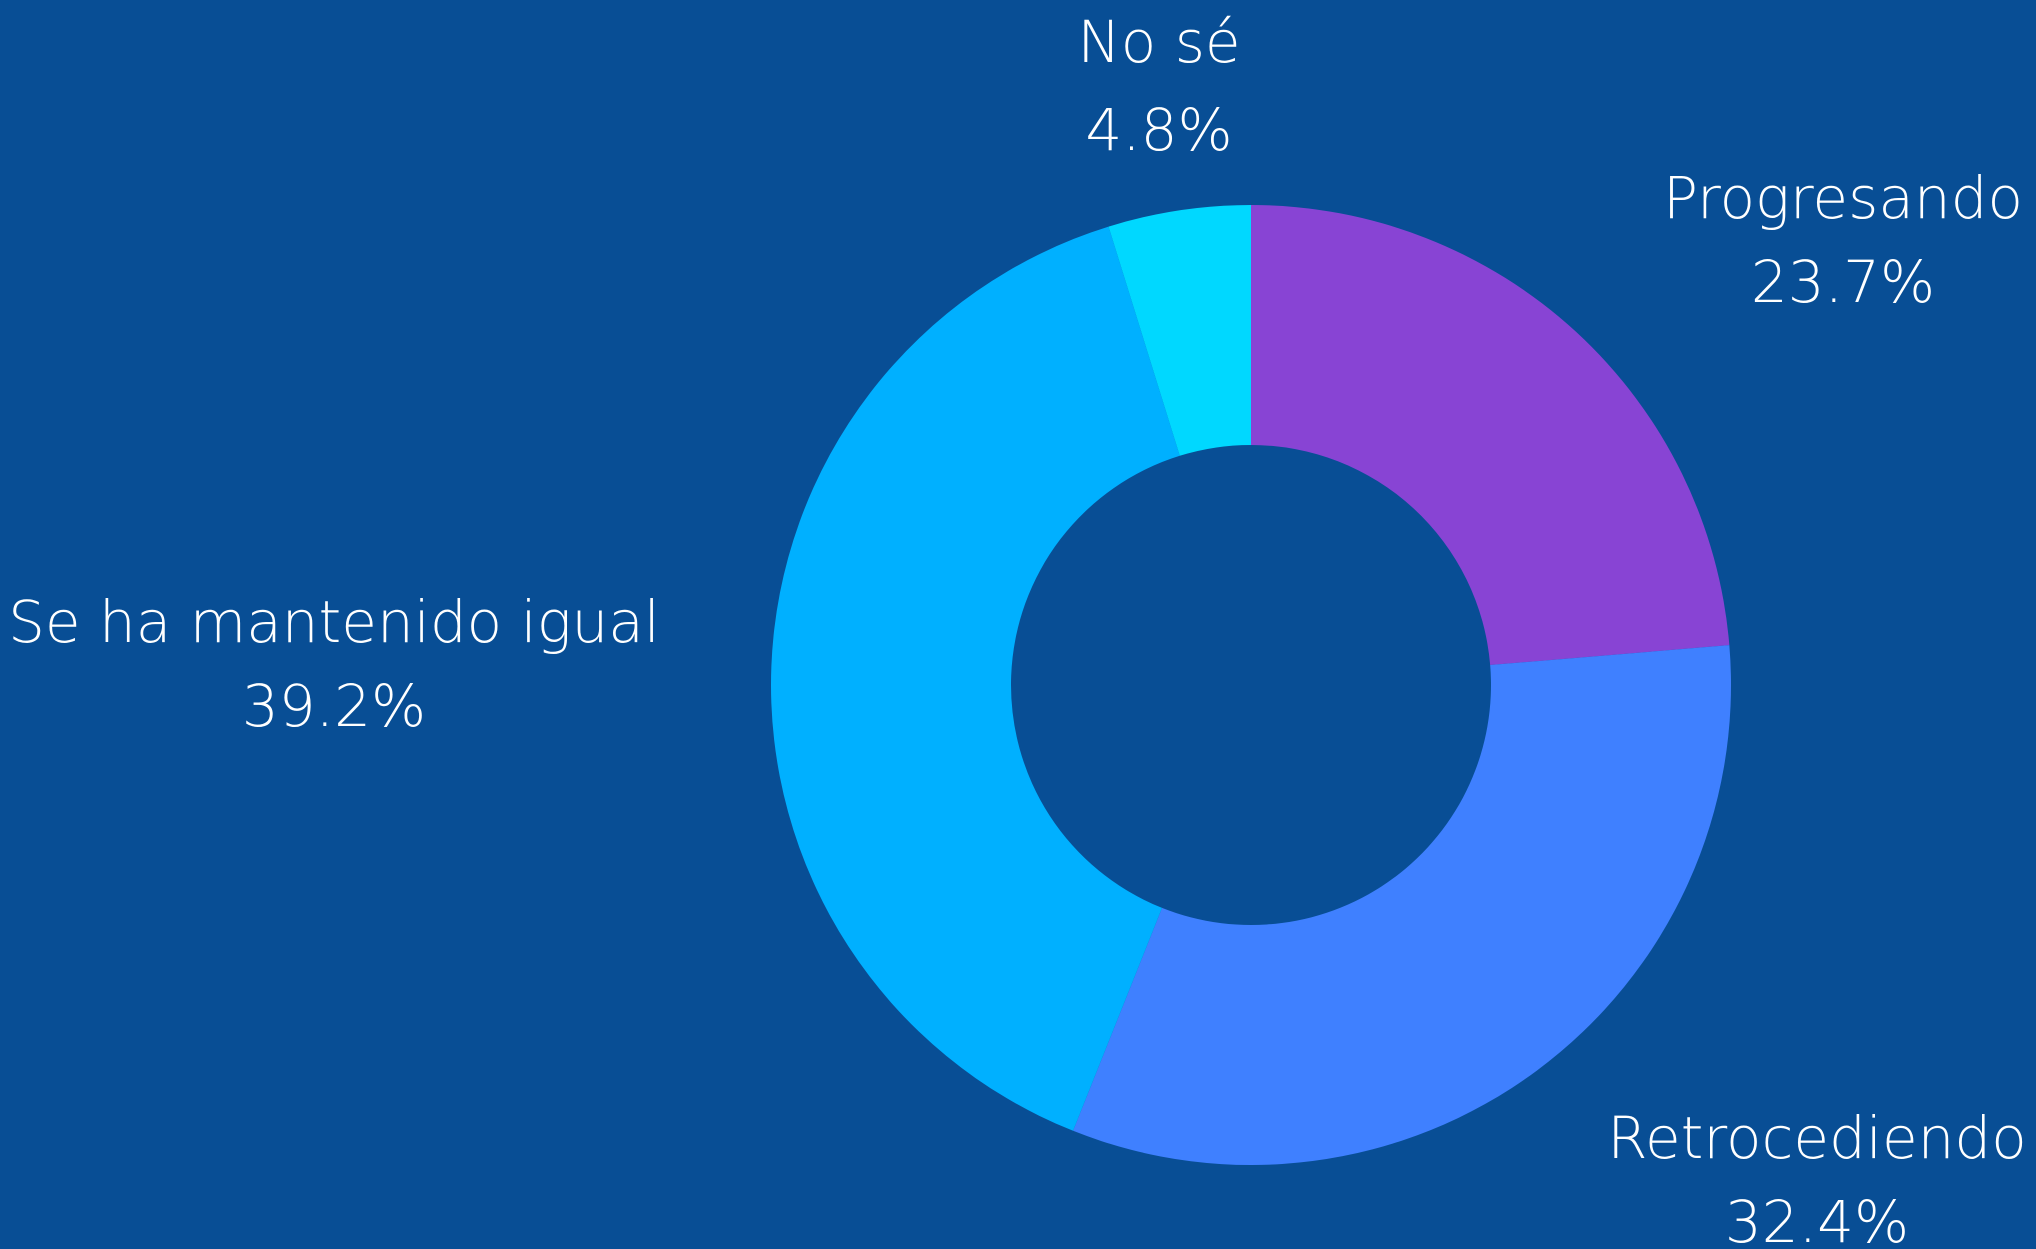 The width and height of the screenshot is (2036, 1249). I want to click on slice-retrocediendo, so click(1402, 905).